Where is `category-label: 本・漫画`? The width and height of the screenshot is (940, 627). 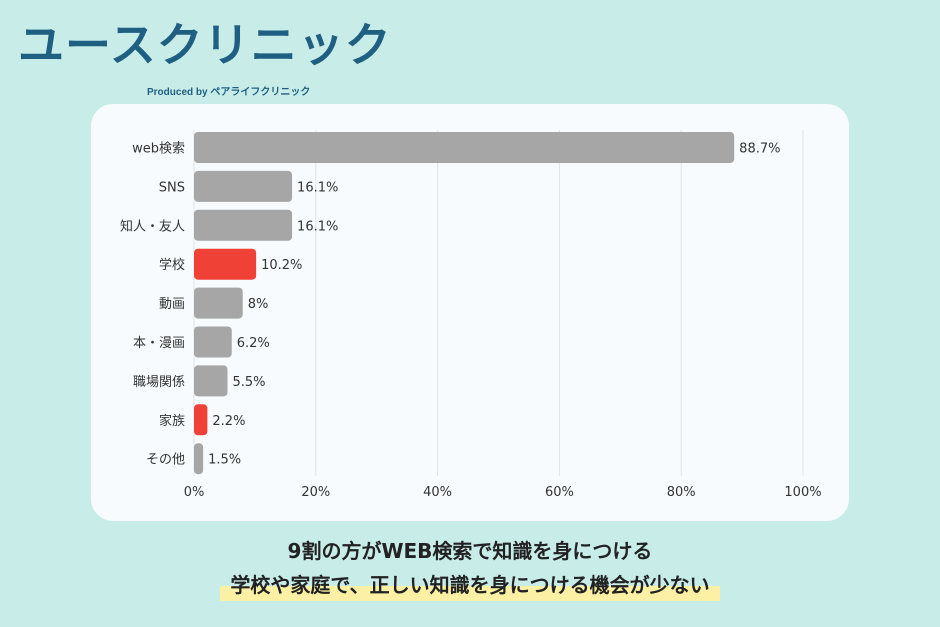 category-label: 本・漫画 is located at coordinates (159, 343).